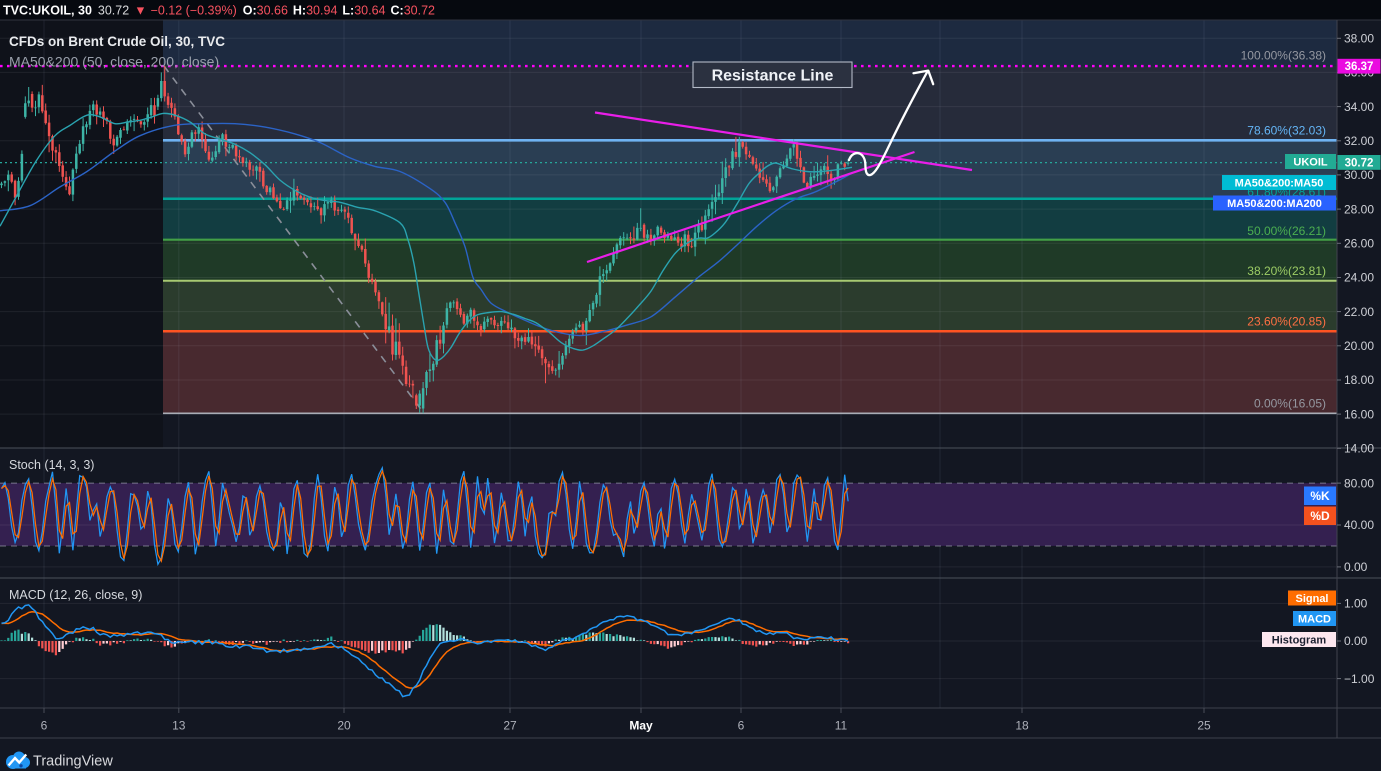 The width and height of the screenshot is (1381, 771). What do you see at coordinates (114, 62) in the screenshot?
I see `svg-text:MA50&200 (50, close, 200, clos: MA50&200 (50, close, 200, close)` at bounding box center [114, 62].